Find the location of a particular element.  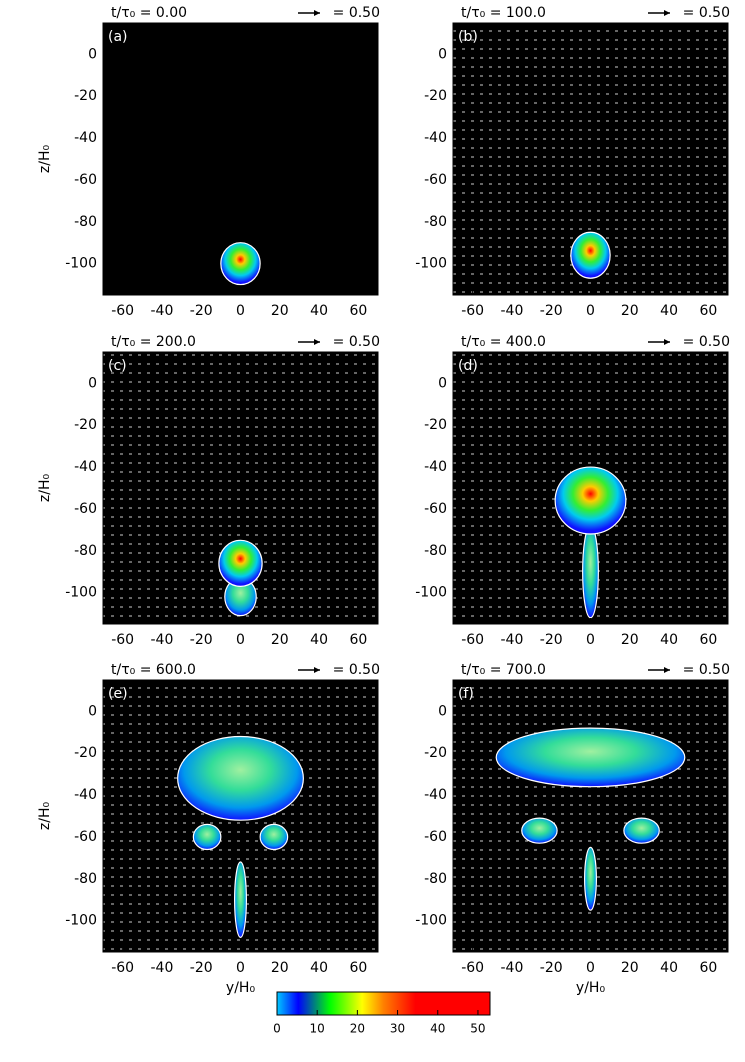

colorbar-tick-label: 20 is located at coordinates (357, 1029).